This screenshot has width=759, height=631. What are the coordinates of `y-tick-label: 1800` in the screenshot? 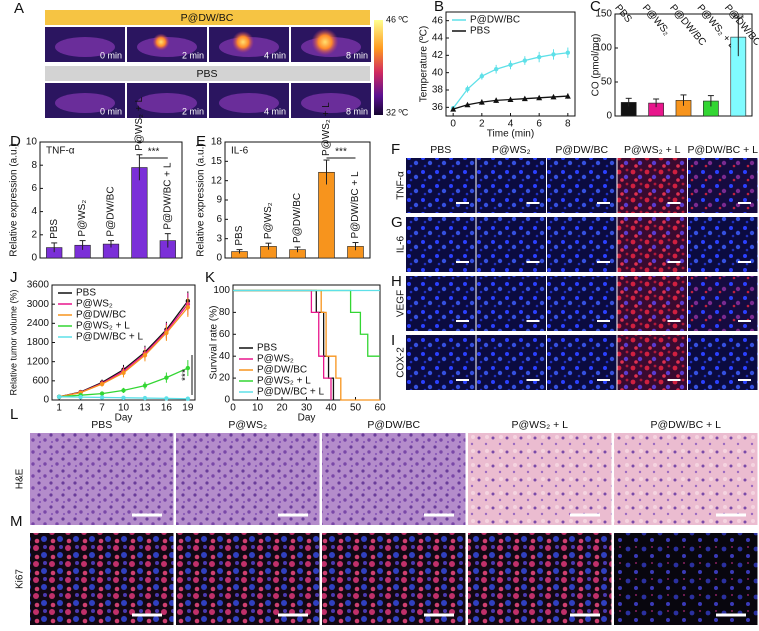 It's located at (38, 342).